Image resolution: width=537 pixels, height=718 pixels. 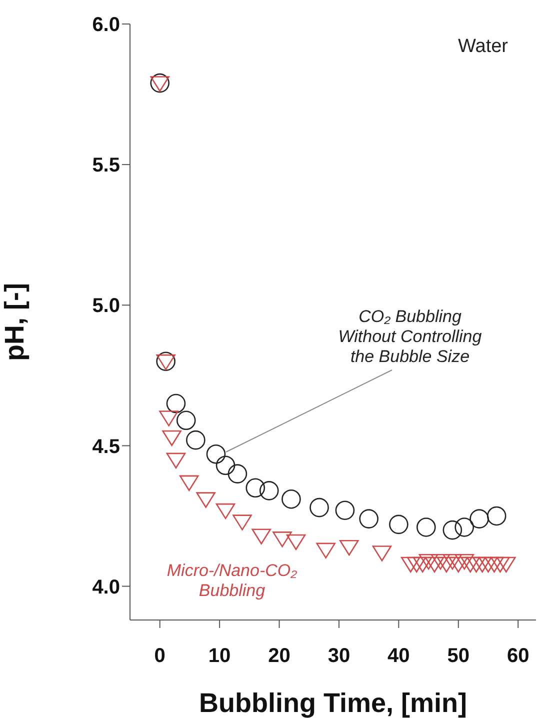 What do you see at coordinates (232, 580) in the screenshot?
I see `annotation: Micro-/Nano-CO₂ Bubbling` at bounding box center [232, 580].